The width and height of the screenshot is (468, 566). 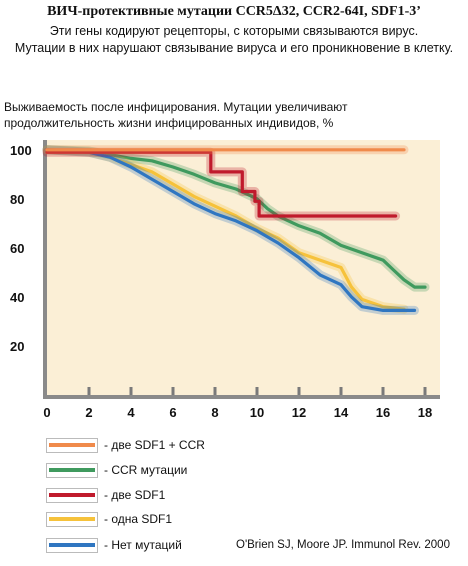 I want to click on x-tick-label-8: 8, so click(x=214, y=412).